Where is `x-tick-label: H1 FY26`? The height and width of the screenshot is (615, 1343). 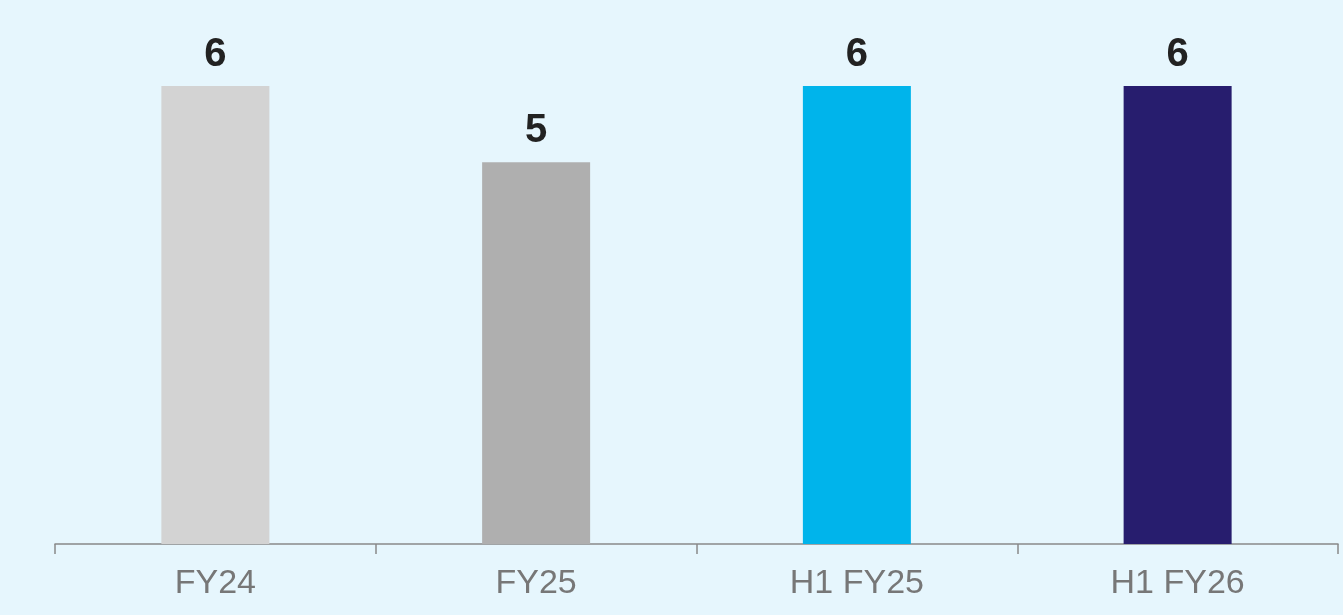
x-tick-label: H1 FY26 is located at coordinates (1177, 581).